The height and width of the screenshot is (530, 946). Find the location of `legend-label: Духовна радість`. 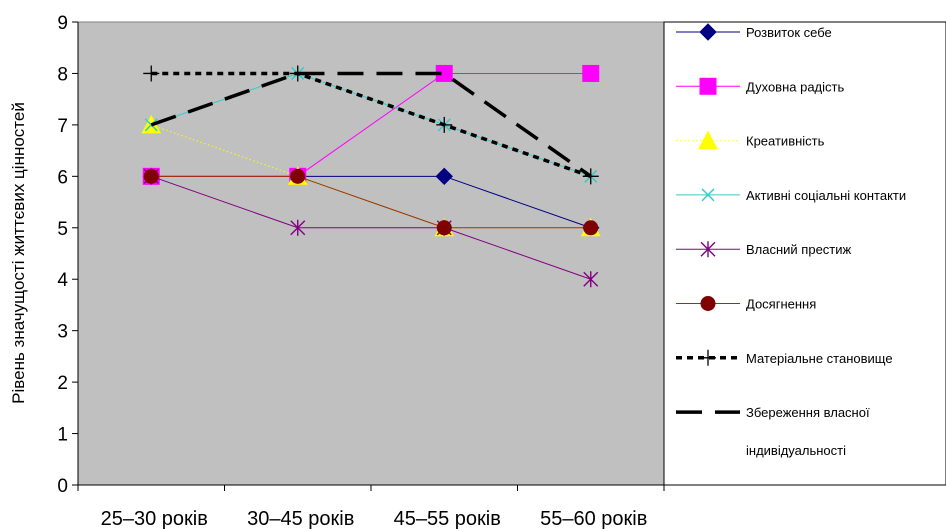

legend-label: Духовна радість is located at coordinates (795, 86).